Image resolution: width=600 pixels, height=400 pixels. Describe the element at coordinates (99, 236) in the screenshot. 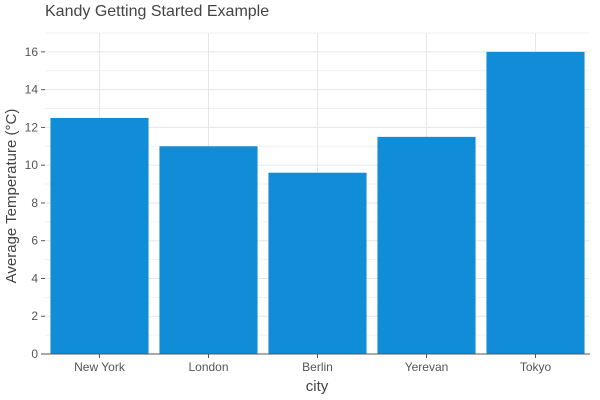

I see `bar-new-york` at that location.